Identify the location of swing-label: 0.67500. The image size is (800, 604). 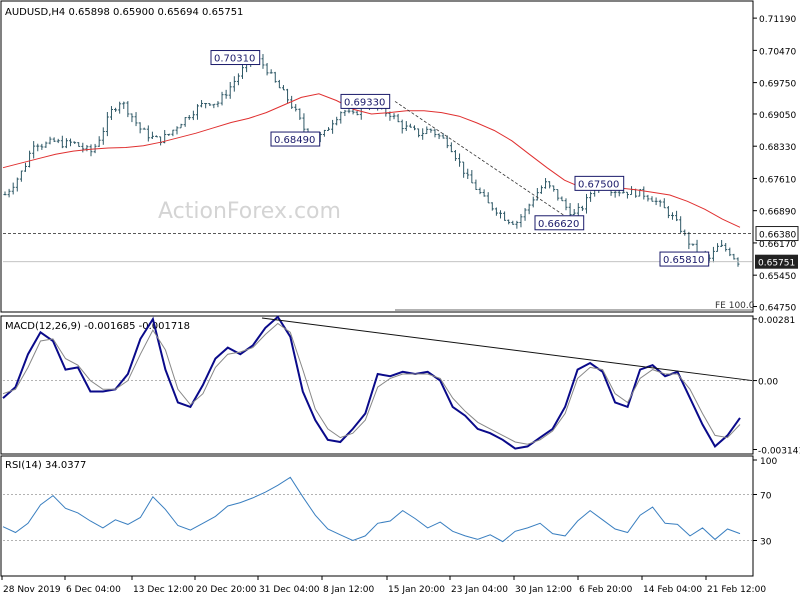
(598, 184).